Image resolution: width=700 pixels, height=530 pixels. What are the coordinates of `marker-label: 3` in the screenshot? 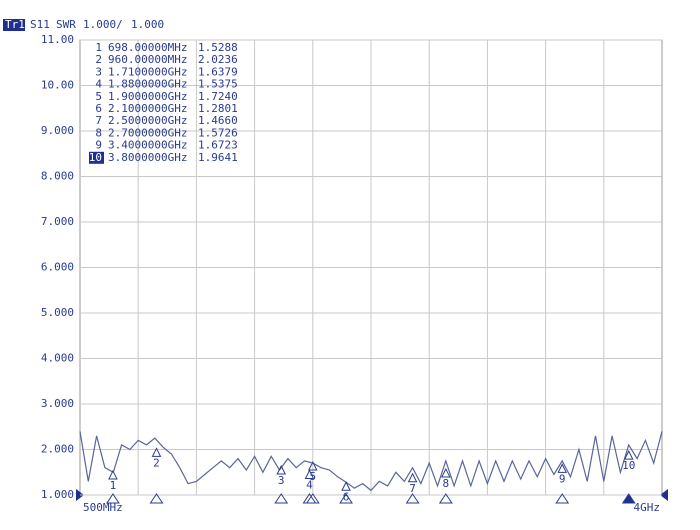 It's located at (281, 480).